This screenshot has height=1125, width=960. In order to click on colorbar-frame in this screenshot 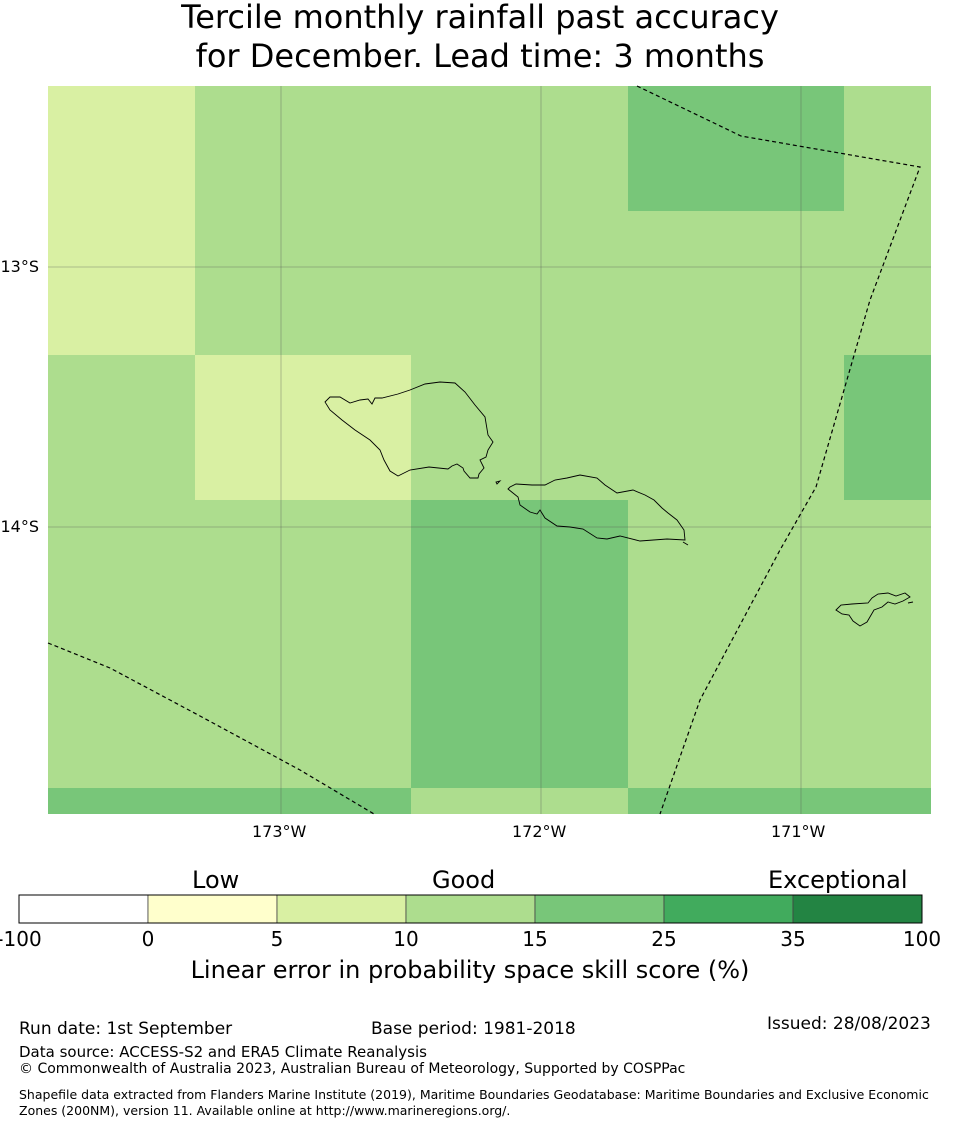, I will do `click(470, 909)`.